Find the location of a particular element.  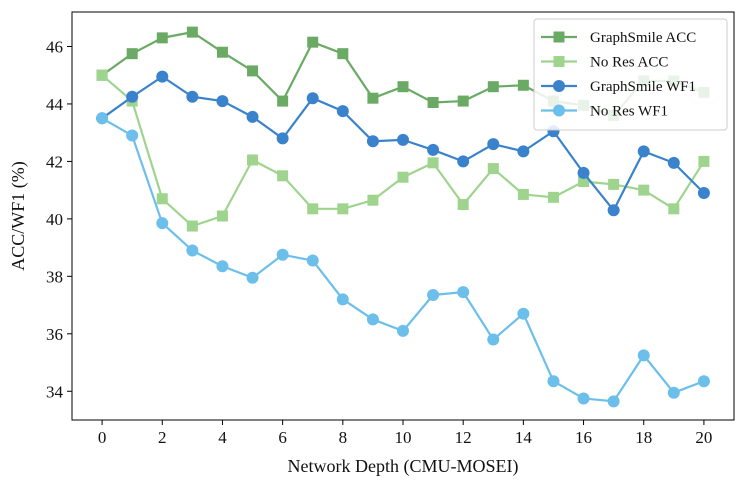

legend-label: No Res WF1 is located at coordinates (629, 112).